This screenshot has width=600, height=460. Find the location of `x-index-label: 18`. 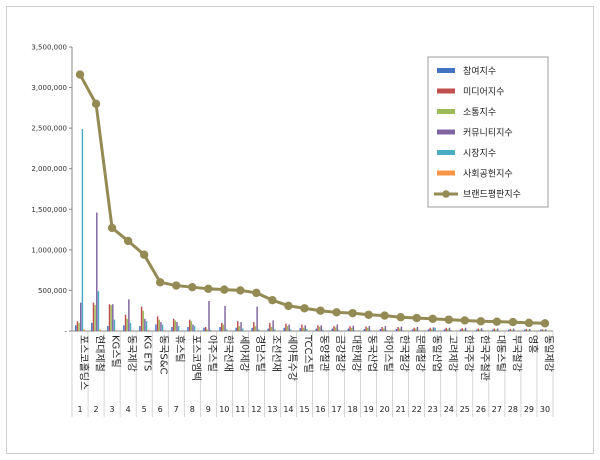

x-index-label: 18 is located at coordinates (352, 409).